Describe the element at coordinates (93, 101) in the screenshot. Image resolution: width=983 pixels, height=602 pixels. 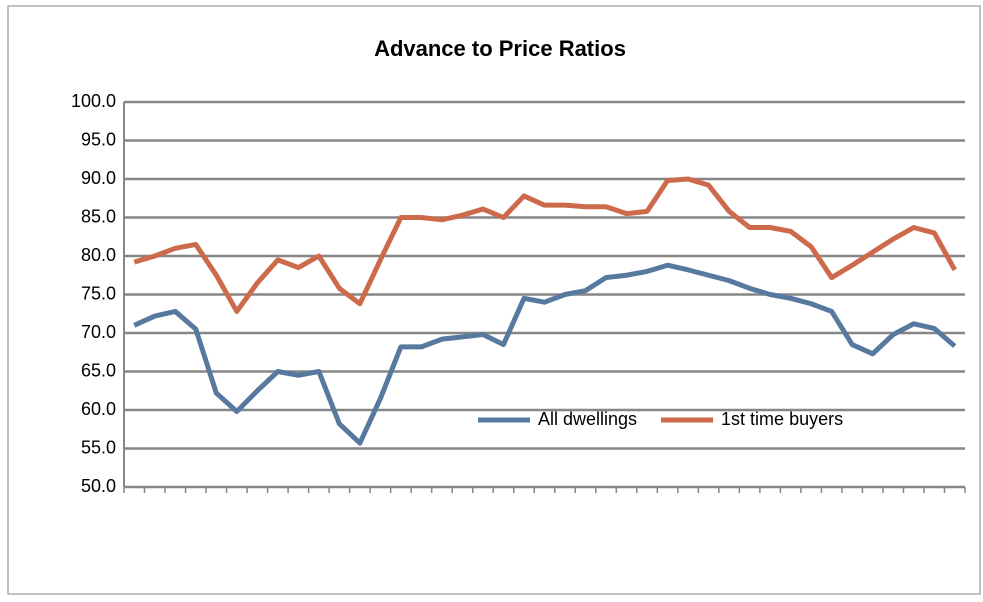
I see `y-tick-label: 100.0` at that location.